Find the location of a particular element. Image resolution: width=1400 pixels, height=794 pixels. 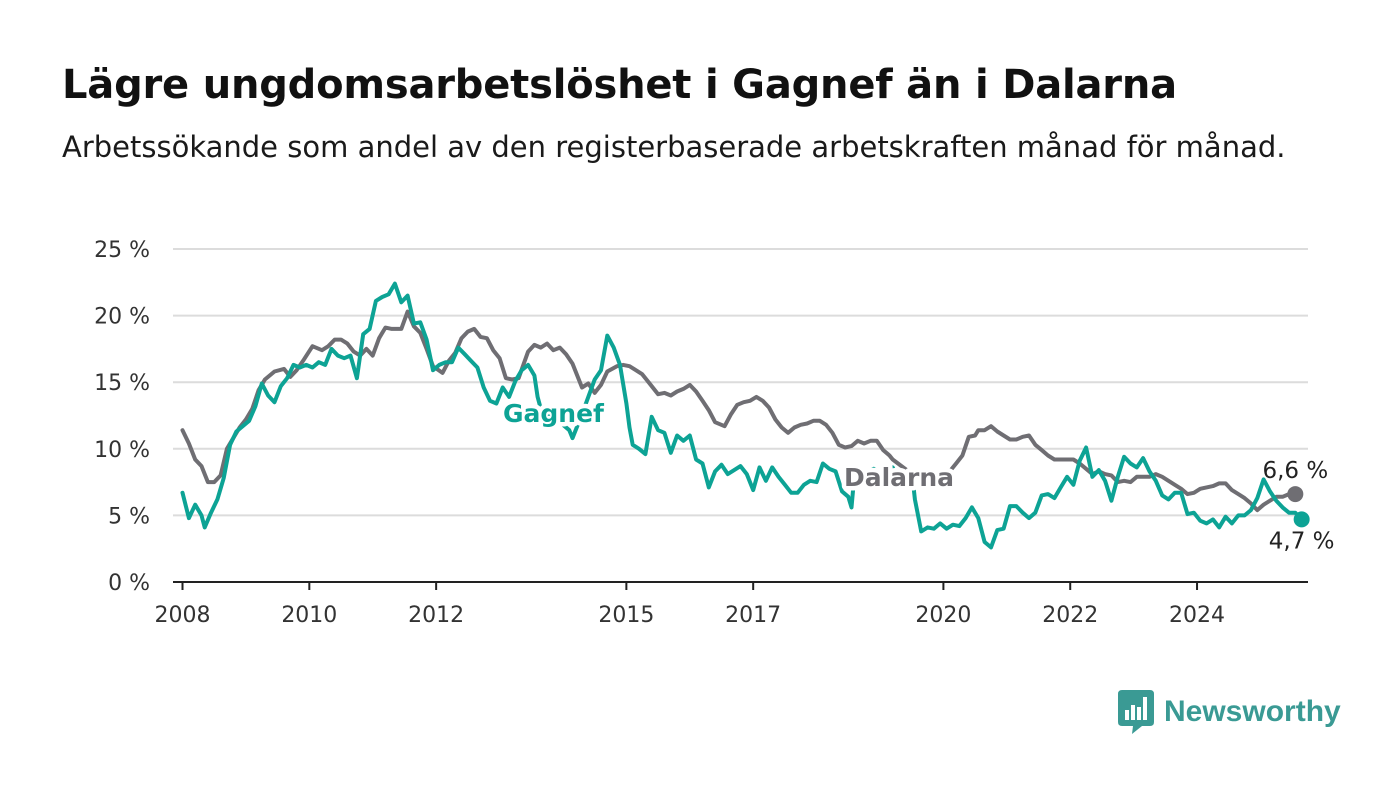

series-label-halo: Gagnef is located at coordinates (554, 413).